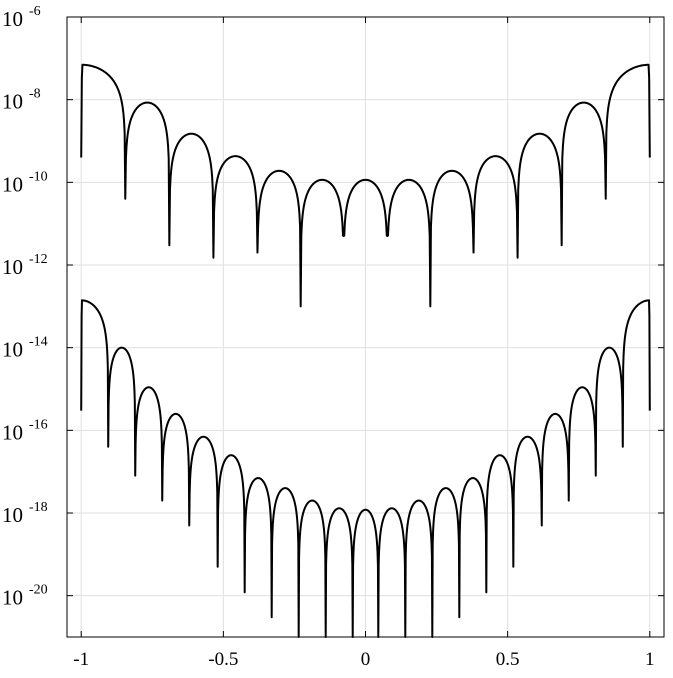 Image resolution: width=673 pixels, height=678 pixels. What do you see at coordinates (25, 348) in the screenshot?
I see `y-tick-label: 10 -14` at bounding box center [25, 348].